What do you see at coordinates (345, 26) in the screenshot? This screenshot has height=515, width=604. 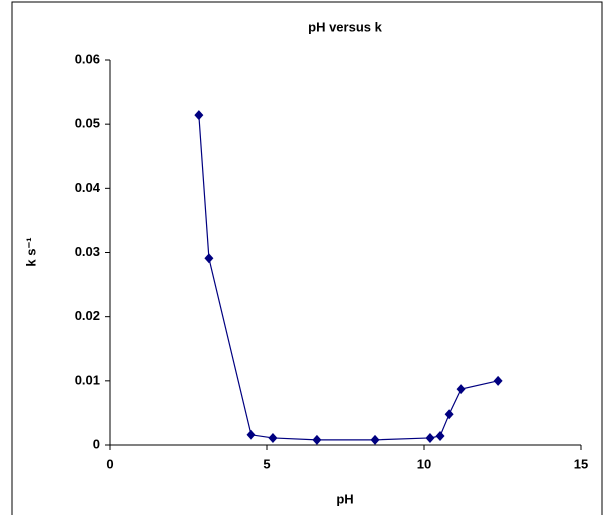 I see `chart-title: pH versus k` at bounding box center [345, 26].